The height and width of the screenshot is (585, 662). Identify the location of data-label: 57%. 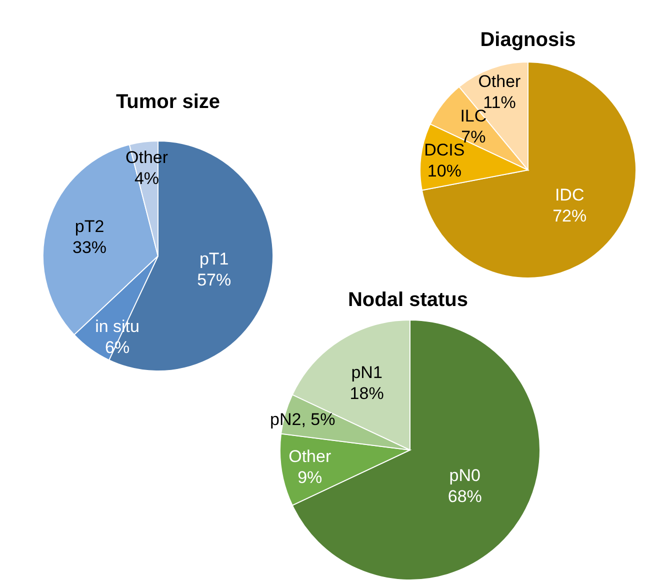
(214, 280).